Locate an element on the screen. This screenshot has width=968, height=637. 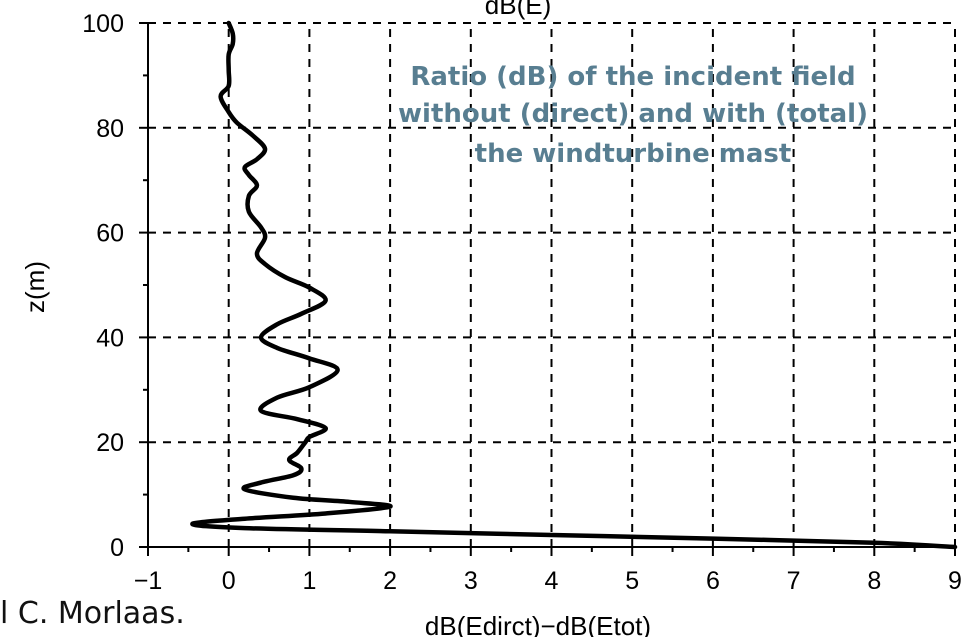
x-tick-label: 8 is located at coordinates (874, 581).